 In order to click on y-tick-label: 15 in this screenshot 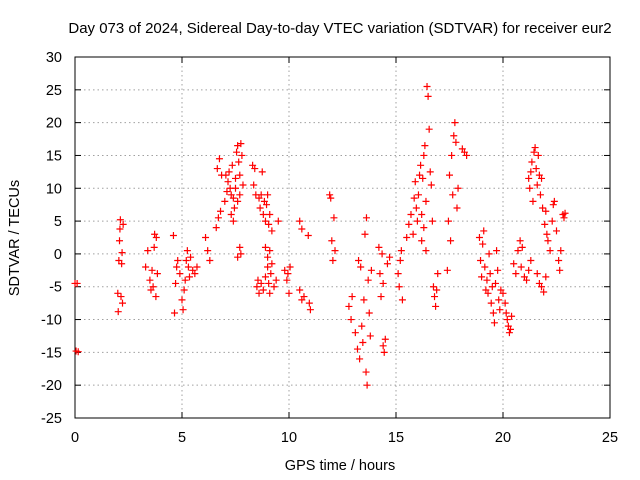, I will do `click(54, 156)`.